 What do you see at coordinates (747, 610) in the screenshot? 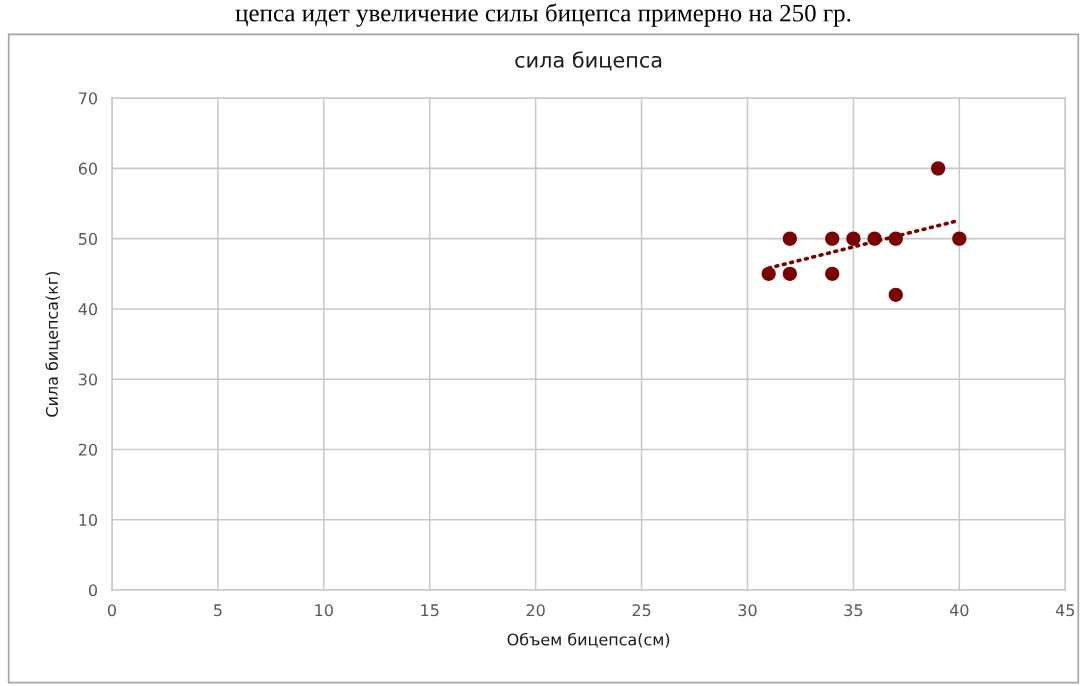
I see `x-tick-label: 30` at bounding box center [747, 610].